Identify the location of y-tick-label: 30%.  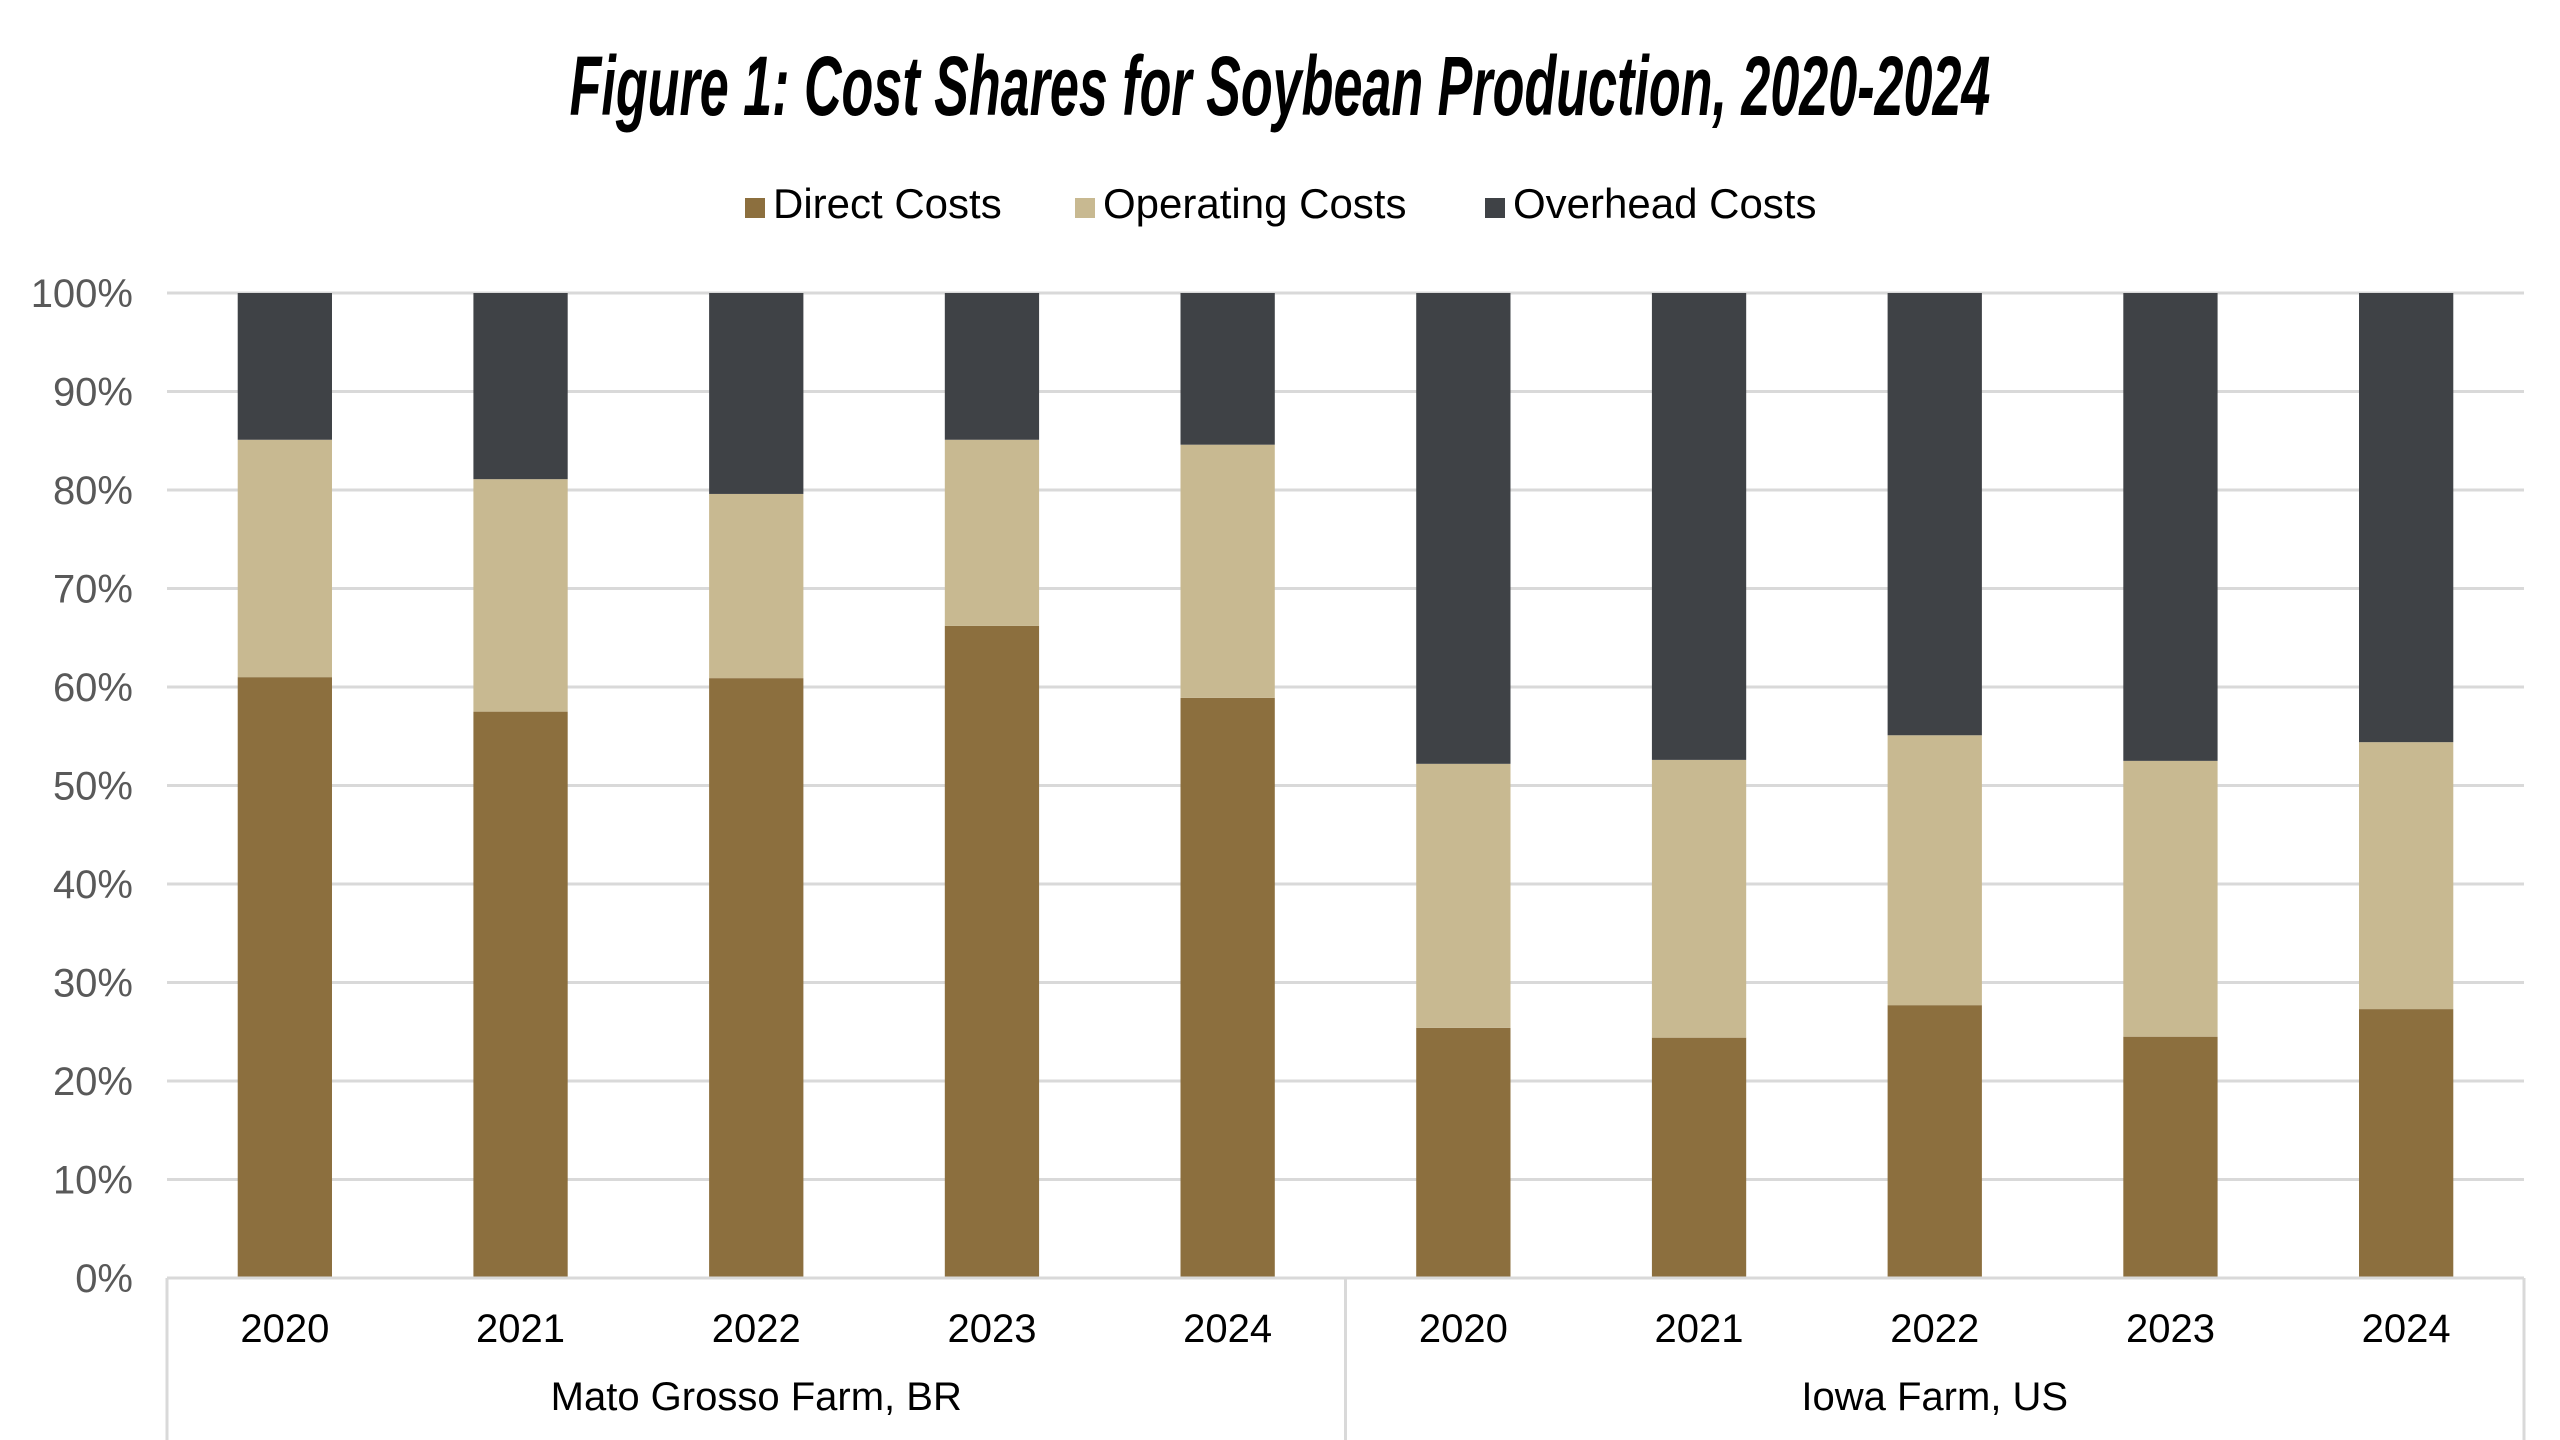
(93, 984).